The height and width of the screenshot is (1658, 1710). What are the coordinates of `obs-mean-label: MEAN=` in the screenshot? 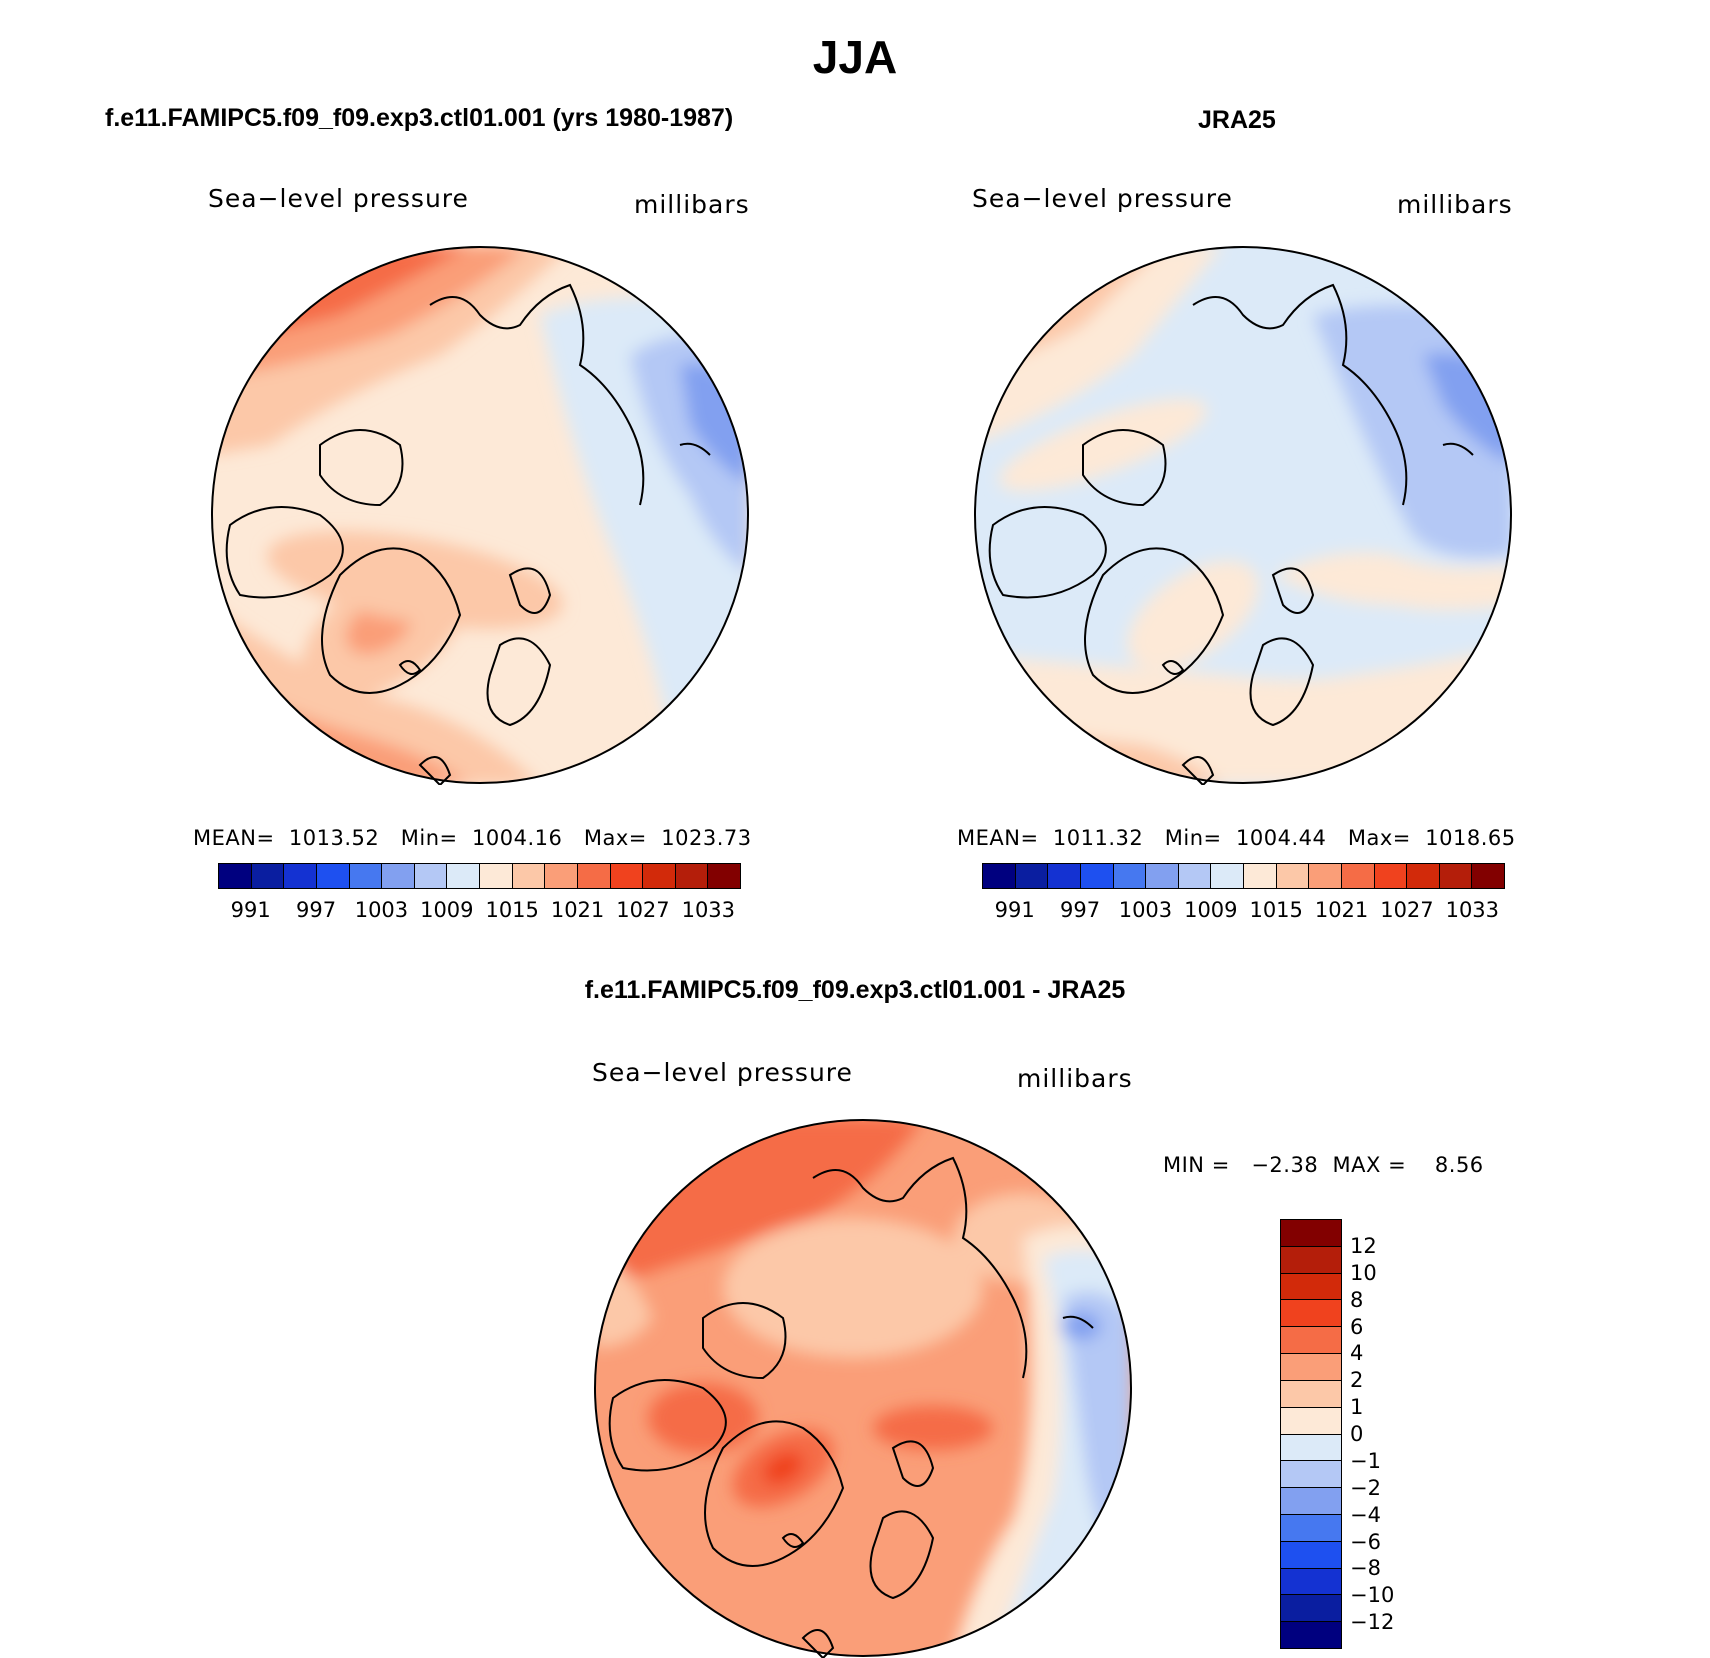 It's located at (998, 838).